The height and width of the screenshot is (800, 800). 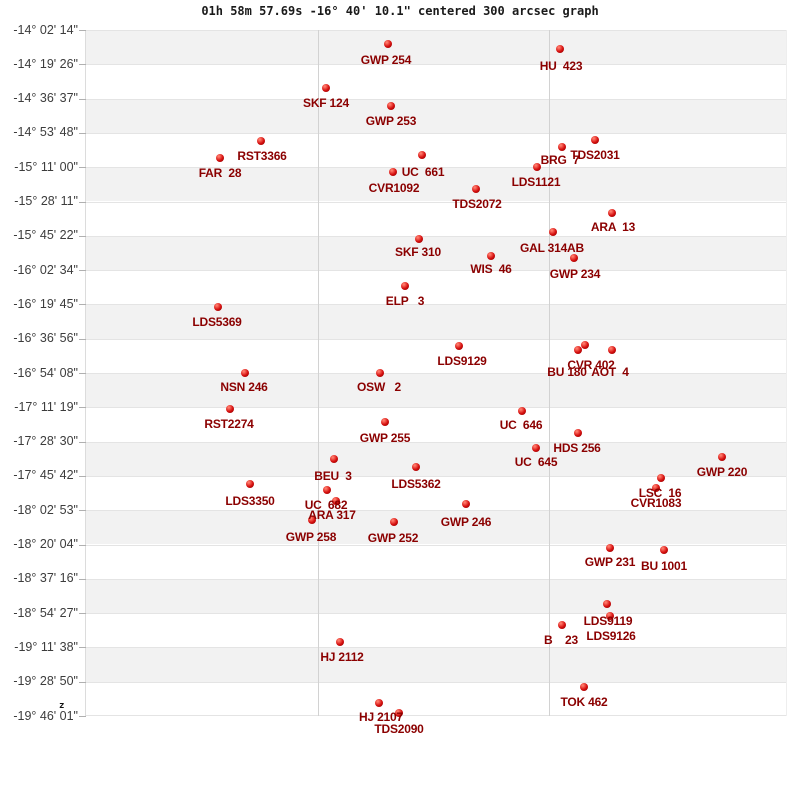 What do you see at coordinates (466, 522) in the screenshot?
I see `point-label: GWP 246` at bounding box center [466, 522].